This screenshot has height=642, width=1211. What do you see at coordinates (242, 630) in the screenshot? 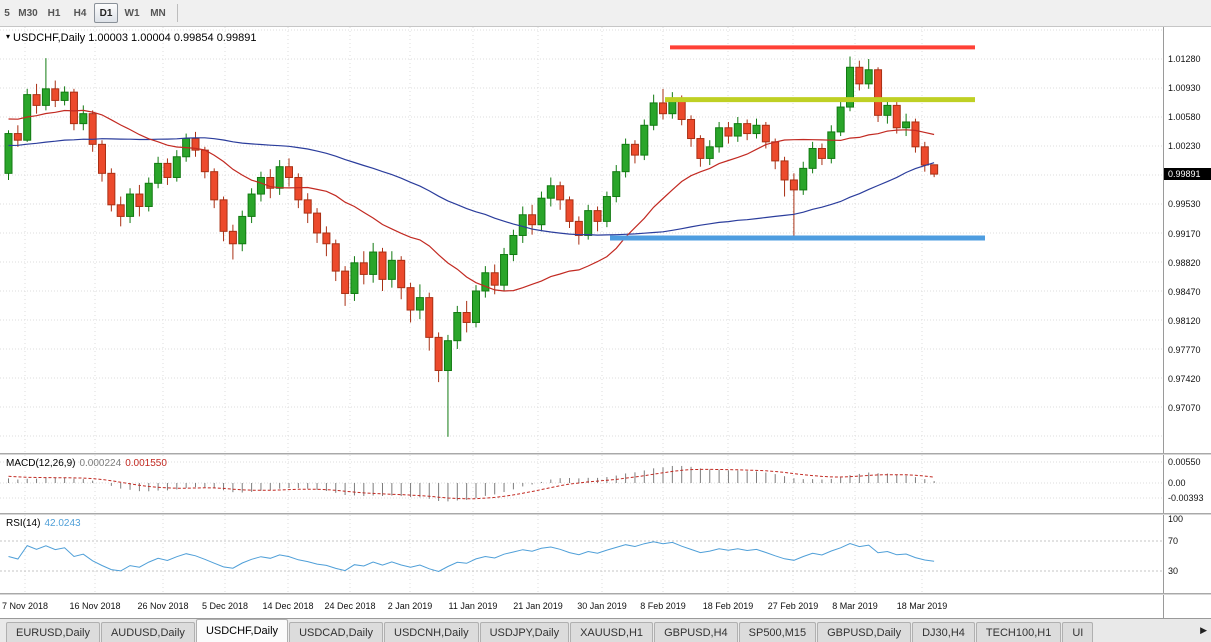
I see `chart-tab-usdchf-daily: USDCHF,Daily` at bounding box center [242, 630].